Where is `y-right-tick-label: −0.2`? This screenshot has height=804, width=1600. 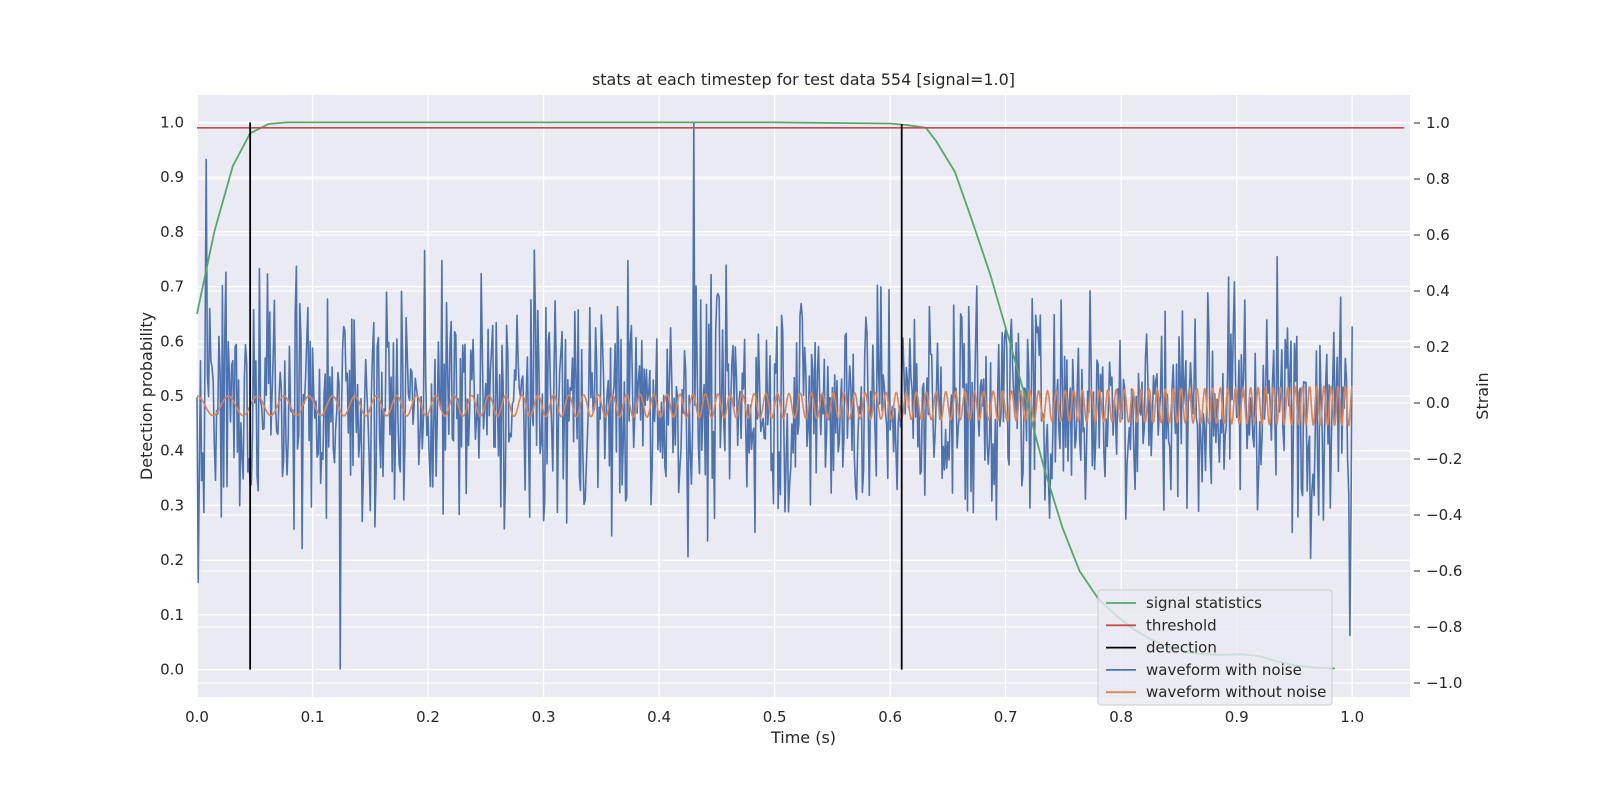
y-right-tick-label: −0.2 is located at coordinates (1444, 459).